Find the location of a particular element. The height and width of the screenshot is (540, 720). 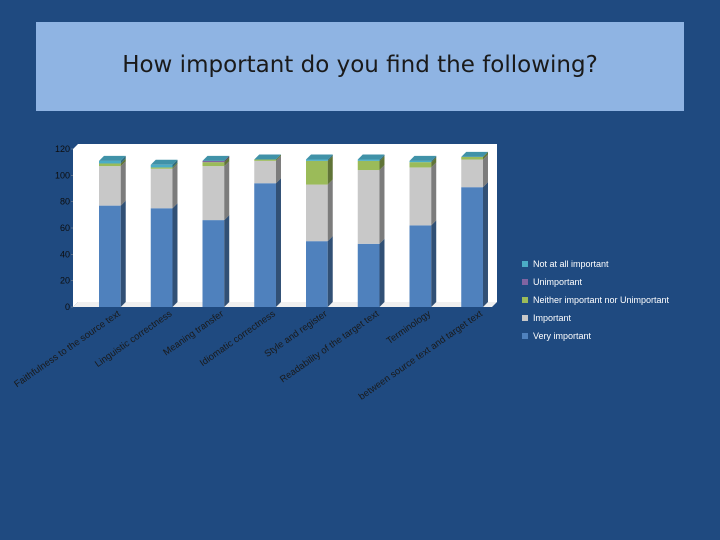

y-tick-label: 40 is located at coordinates (65, 254).